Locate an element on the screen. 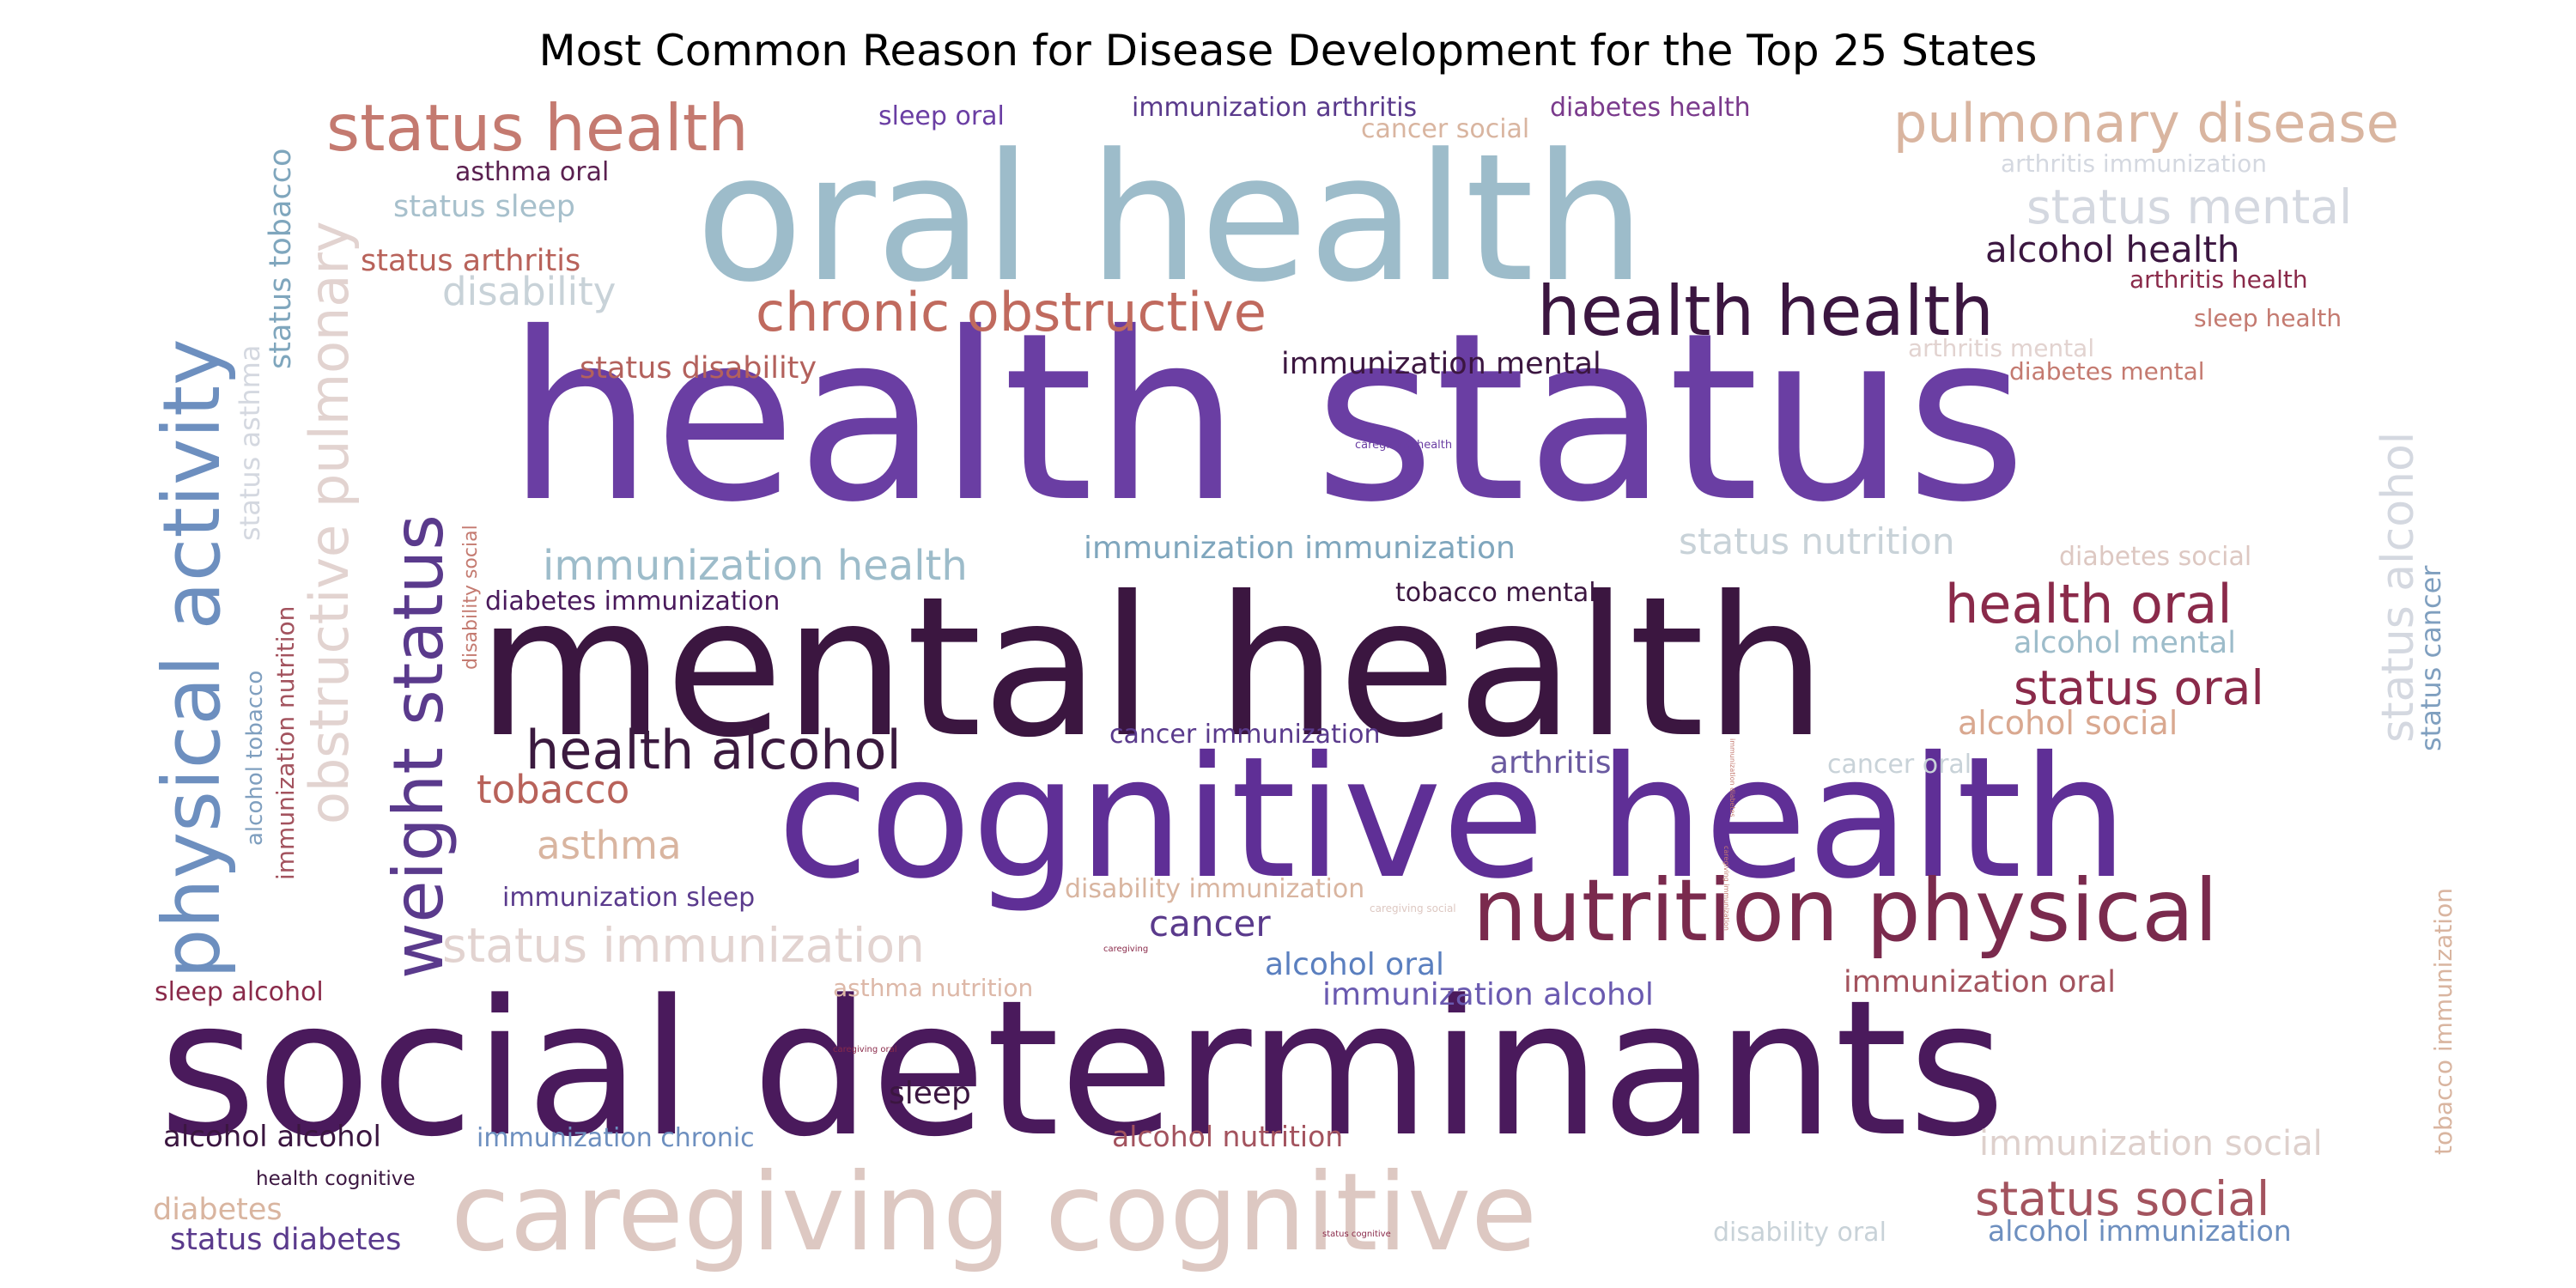  word-diabetes-immunization: diabetes immunization is located at coordinates (632, 601).